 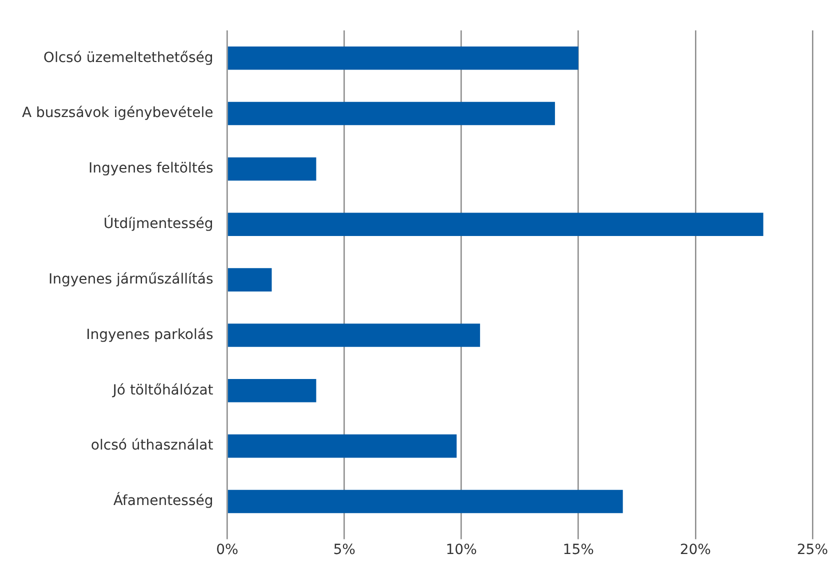 What do you see at coordinates (151, 168) in the screenshot?
I see `y-tick-label: Ingyenes feltöltés` at bounding box center [151, 168].